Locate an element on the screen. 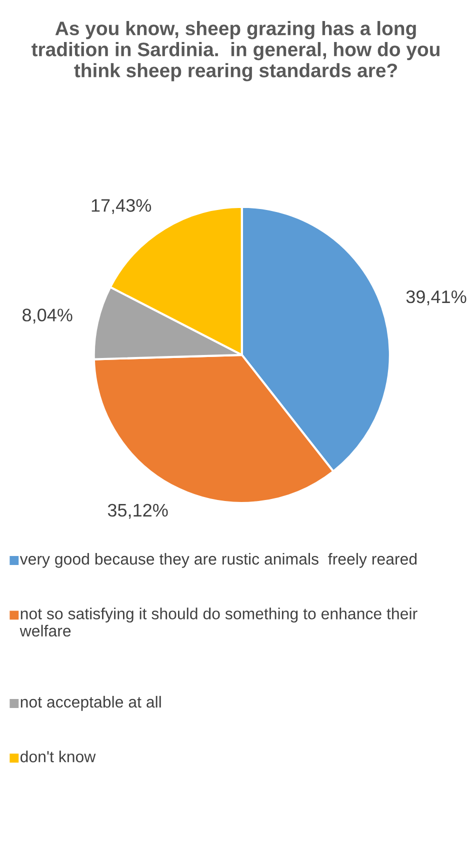 This screenshot has width=472, height=841. data-label: 39,41% is located at coordinates (436, 298).